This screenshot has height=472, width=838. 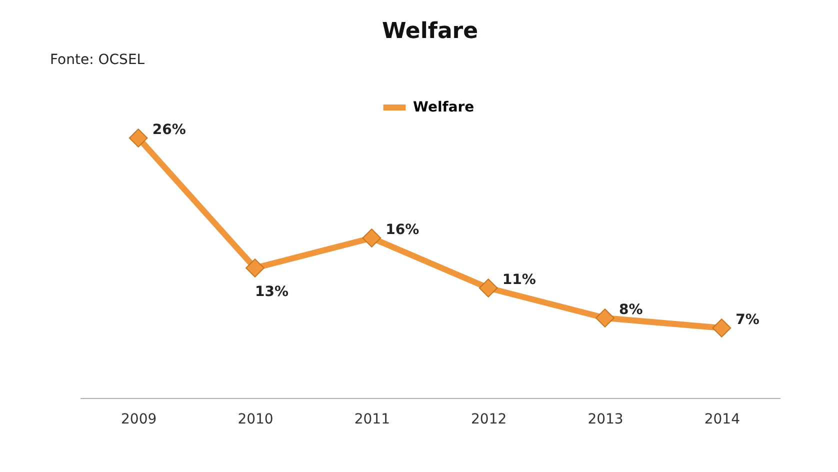 What do you see at coordinates (519, 280) in the screenshot?
I see `data-label: 11%` at bounding box center [519, 280].